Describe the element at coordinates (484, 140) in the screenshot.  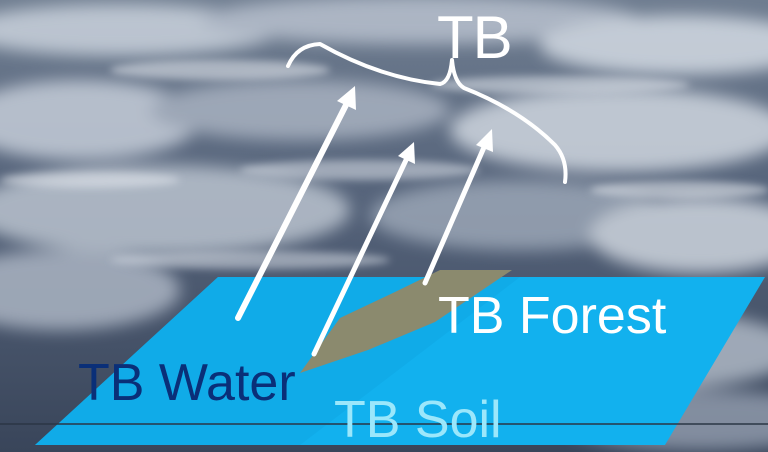
I see `forest-arrowhead` at that location.